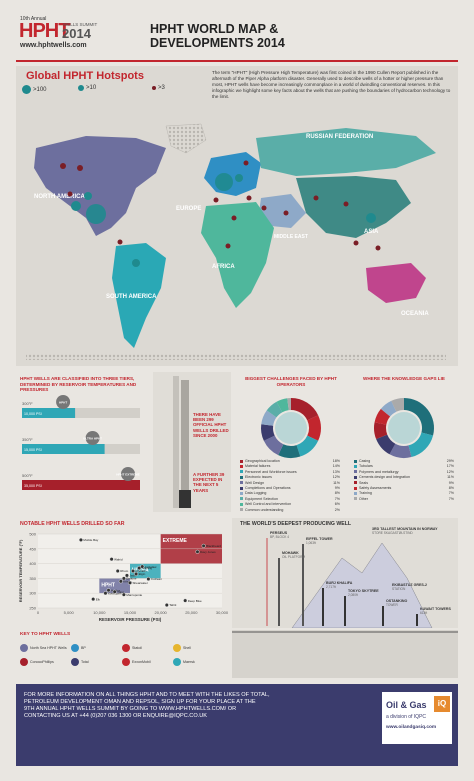 This screenshot has width=474, height=781. I want to click on hotspot-brazil, so click(136, 263).